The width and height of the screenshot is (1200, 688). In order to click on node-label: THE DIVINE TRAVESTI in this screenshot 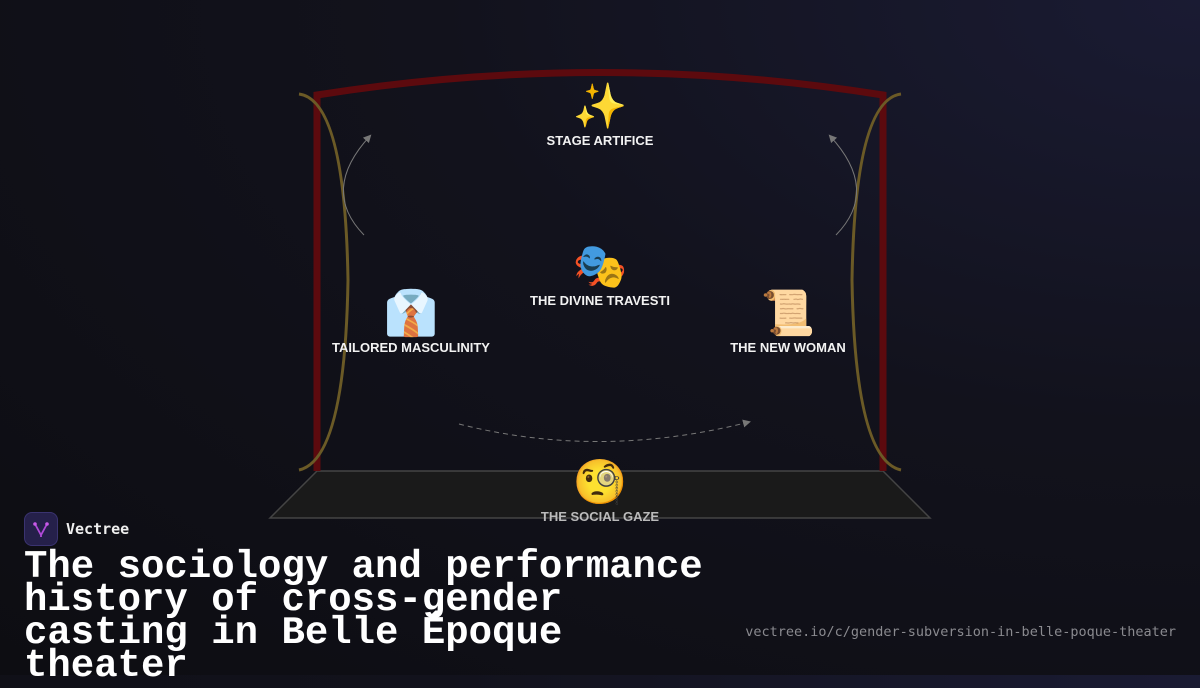, I will do `click(600, 300)`.